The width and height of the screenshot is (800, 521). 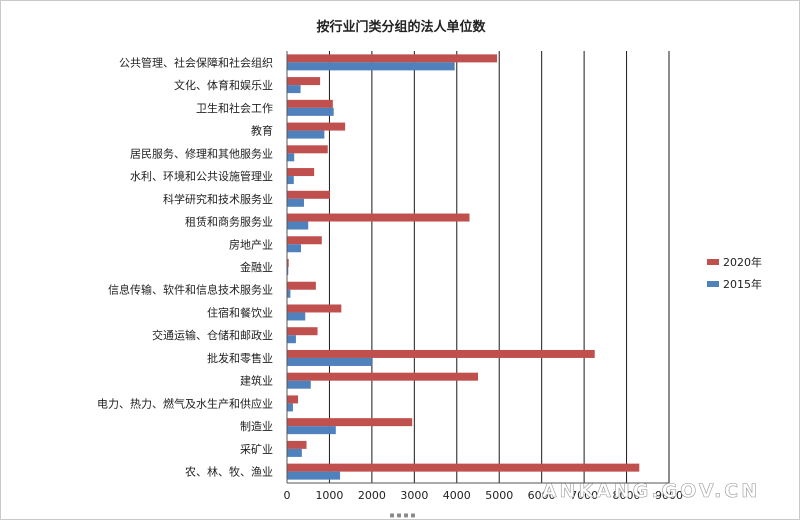 What do you see at coordinates (185, 403) in the screenshot?
I see `category-label: 电力、热力、燃气及水生产和供应业` at bounding box center [185, 403].